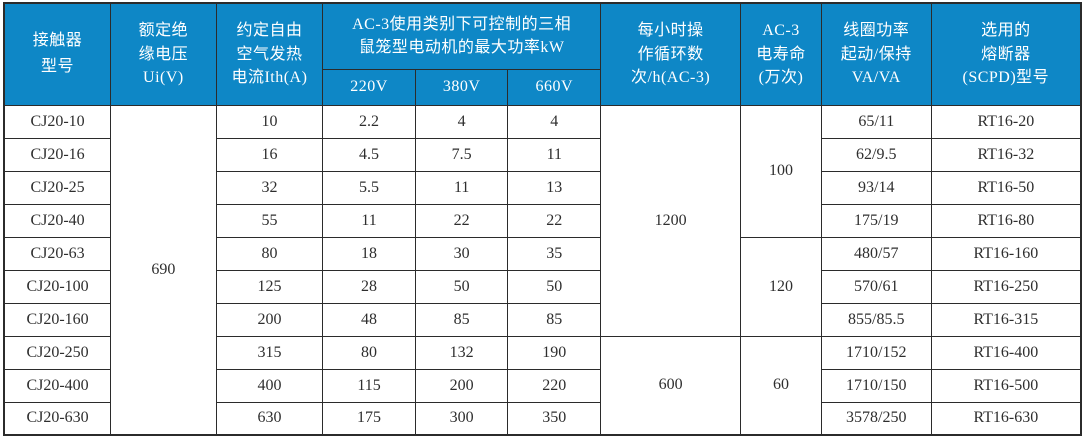 This screenshot has width=1085, height=440. I want to click on ith-cell: 55, so click(269, 220).